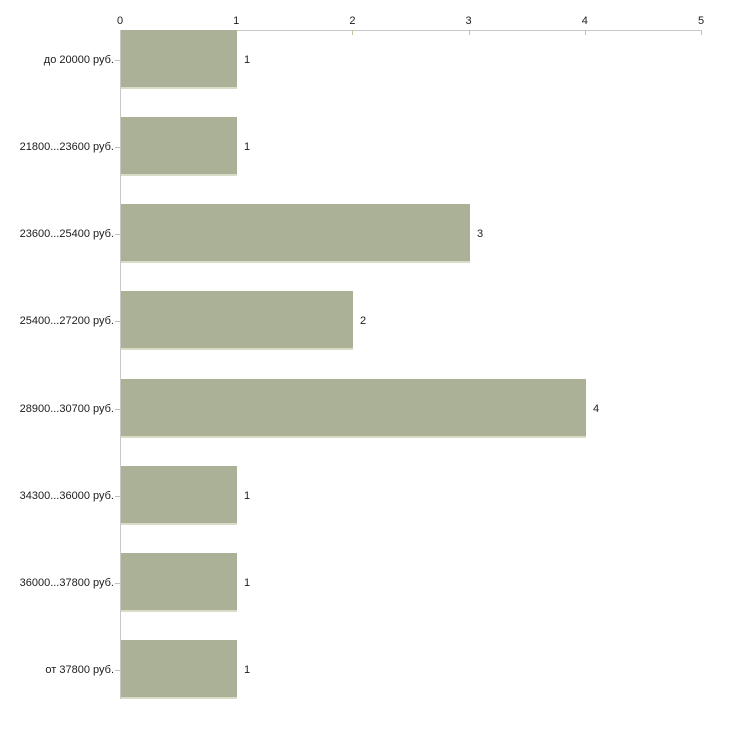 The height and width of the screenshot is (730, 730). I want to click on category-label: 21800...23600 руб., so click(66, 147).